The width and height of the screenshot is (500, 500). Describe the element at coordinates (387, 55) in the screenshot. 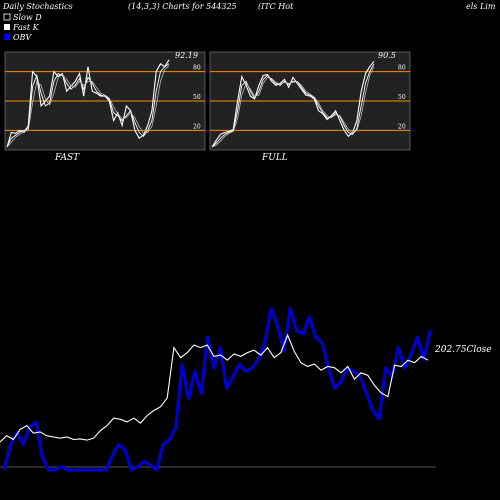

I see `full-last-value: 90.5` at that location.